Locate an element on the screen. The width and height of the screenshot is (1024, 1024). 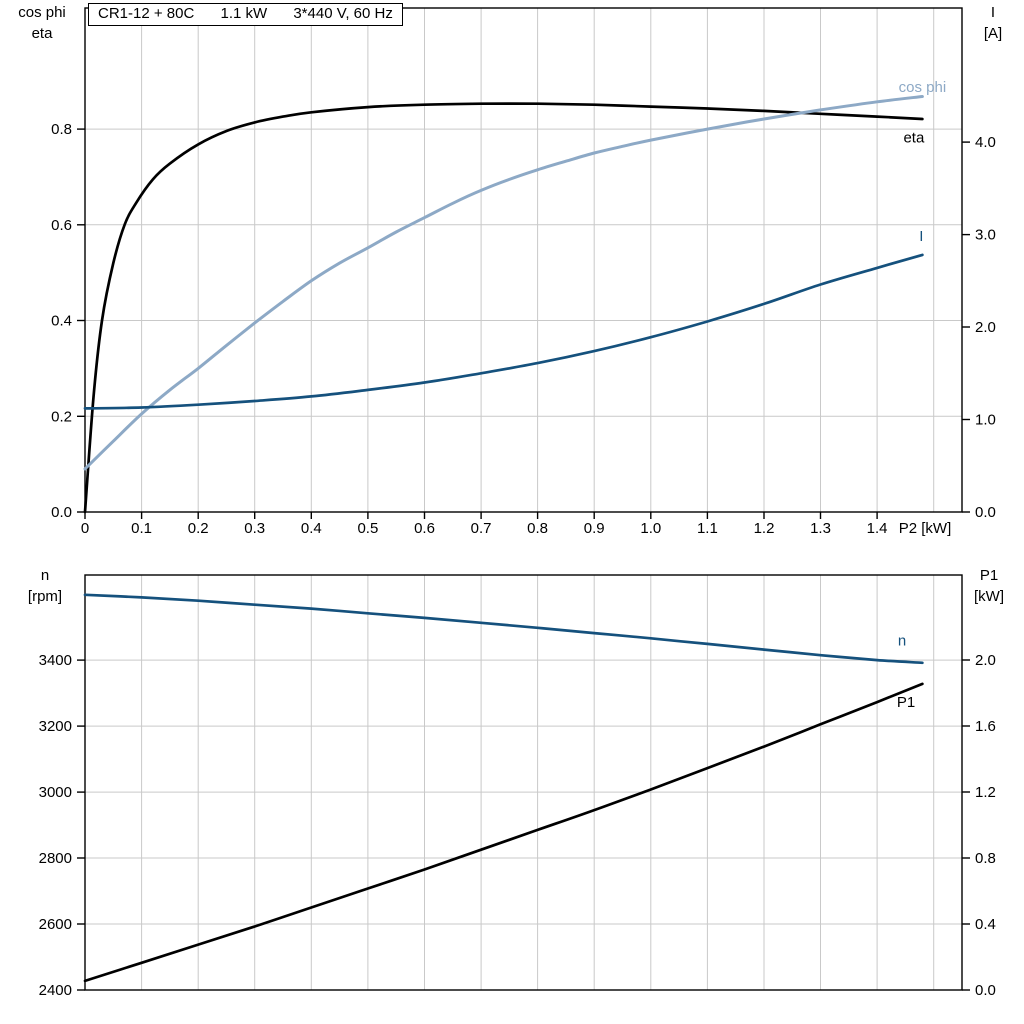
left-tick-label: 0.4 is located at coordinates (61, 321).